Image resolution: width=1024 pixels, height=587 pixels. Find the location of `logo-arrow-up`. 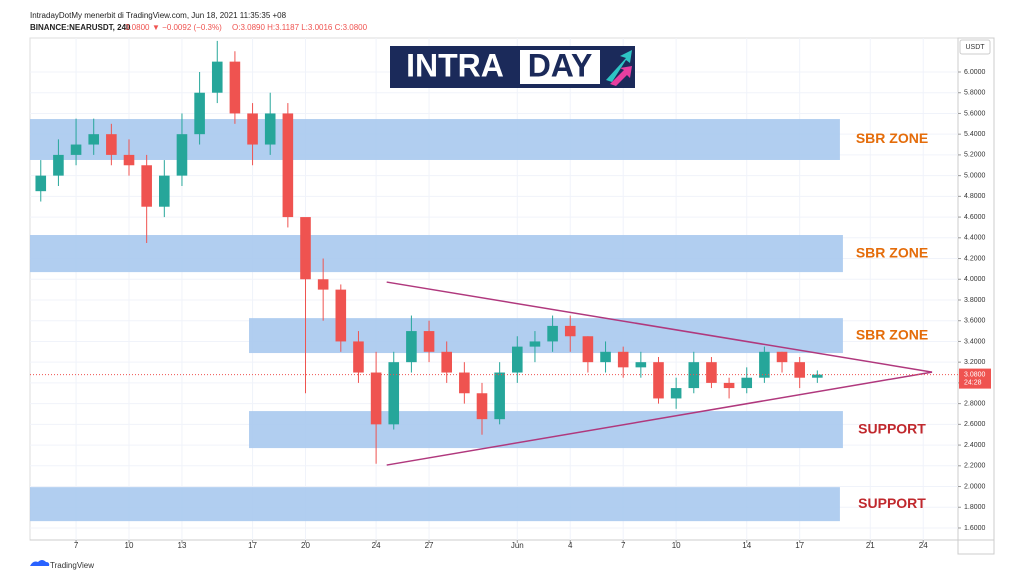

logo-arrow-up is located at coordinates (619, 66).